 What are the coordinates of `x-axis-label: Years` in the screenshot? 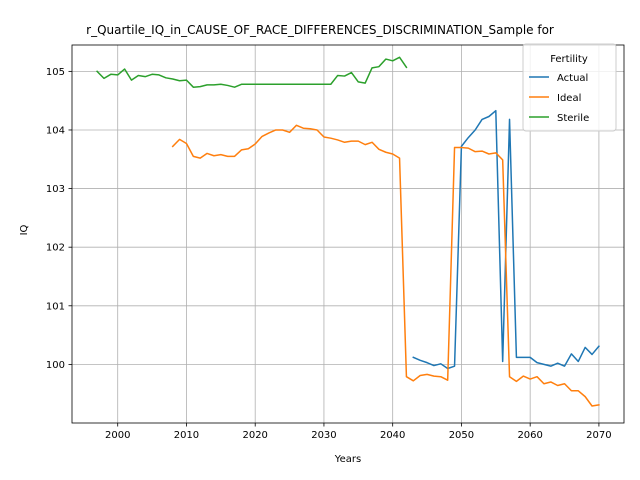 It's located at (347, 459).